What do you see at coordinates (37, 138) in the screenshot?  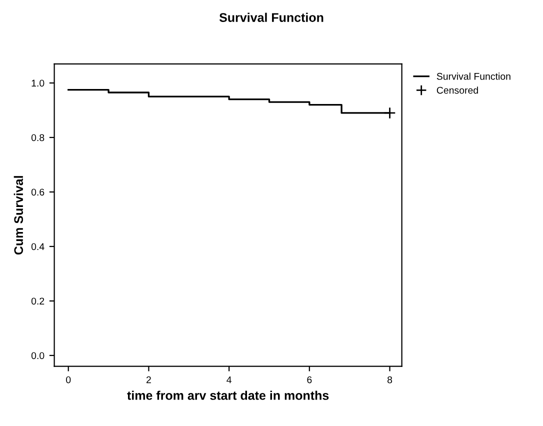 I see `y-tick-label: 0.8` at bounding box center [37, 138].